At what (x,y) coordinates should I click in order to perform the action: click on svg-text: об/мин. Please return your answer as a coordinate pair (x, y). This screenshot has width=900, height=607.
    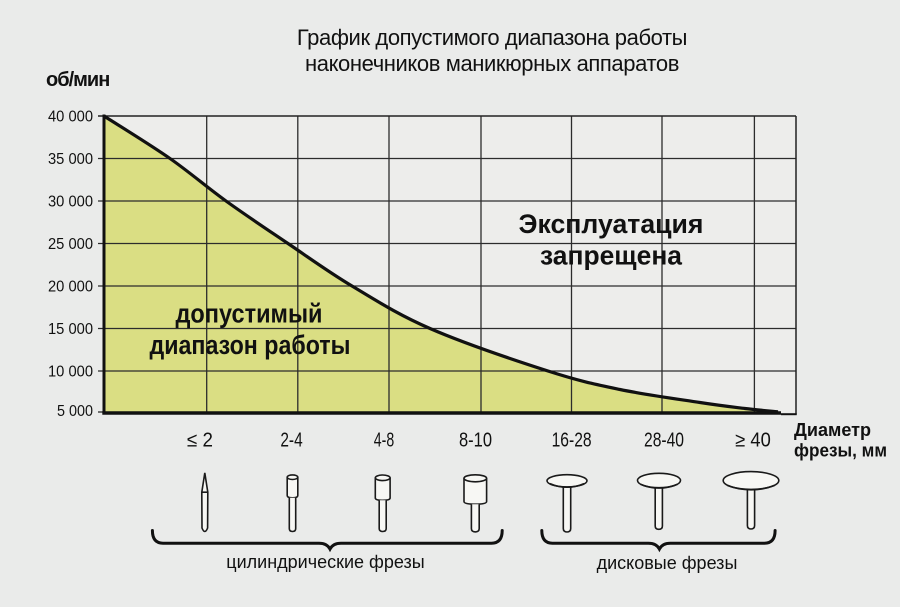
    Looking at the image, I should click on (77, 80).